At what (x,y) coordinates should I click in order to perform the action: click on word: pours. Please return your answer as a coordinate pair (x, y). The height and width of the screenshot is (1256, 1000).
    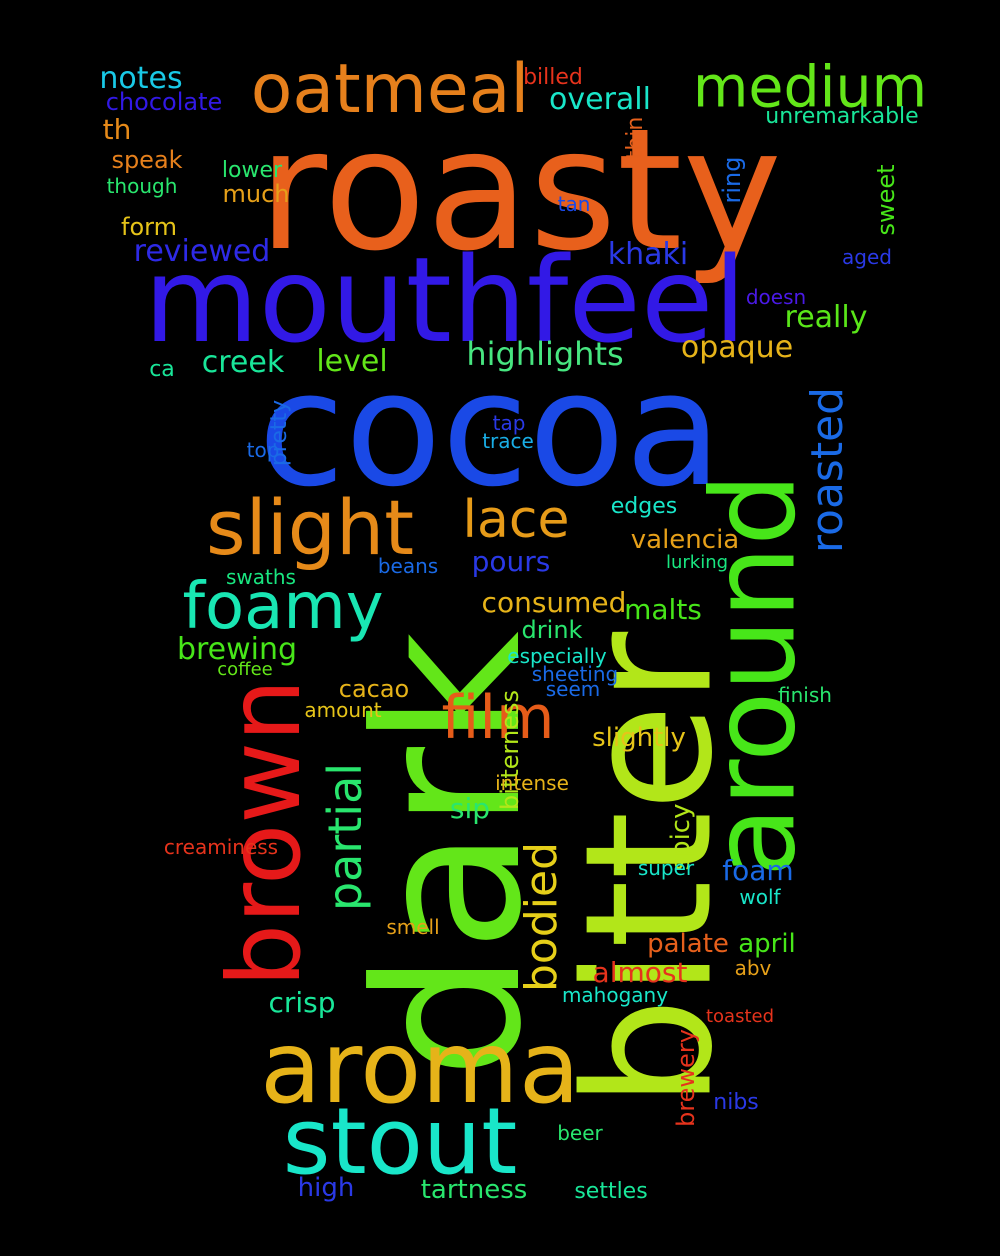
    Looking at the image, I should click on (511, 561).